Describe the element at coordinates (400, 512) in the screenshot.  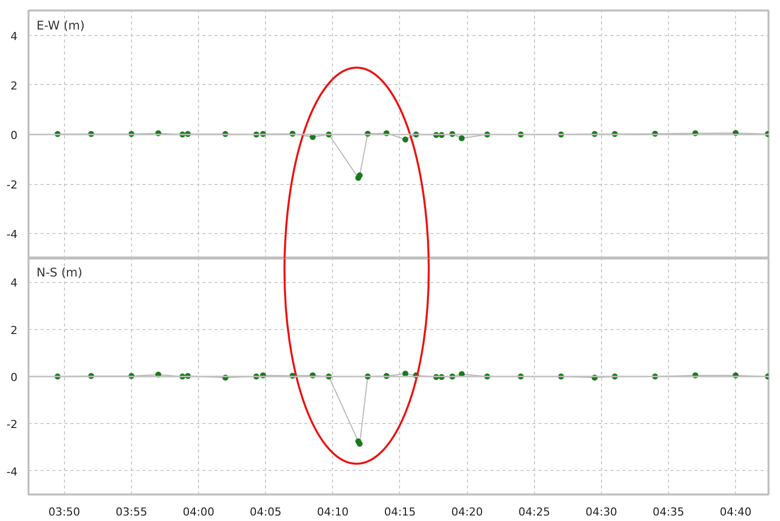
I see `x-tick-label: 04:15` at that location.